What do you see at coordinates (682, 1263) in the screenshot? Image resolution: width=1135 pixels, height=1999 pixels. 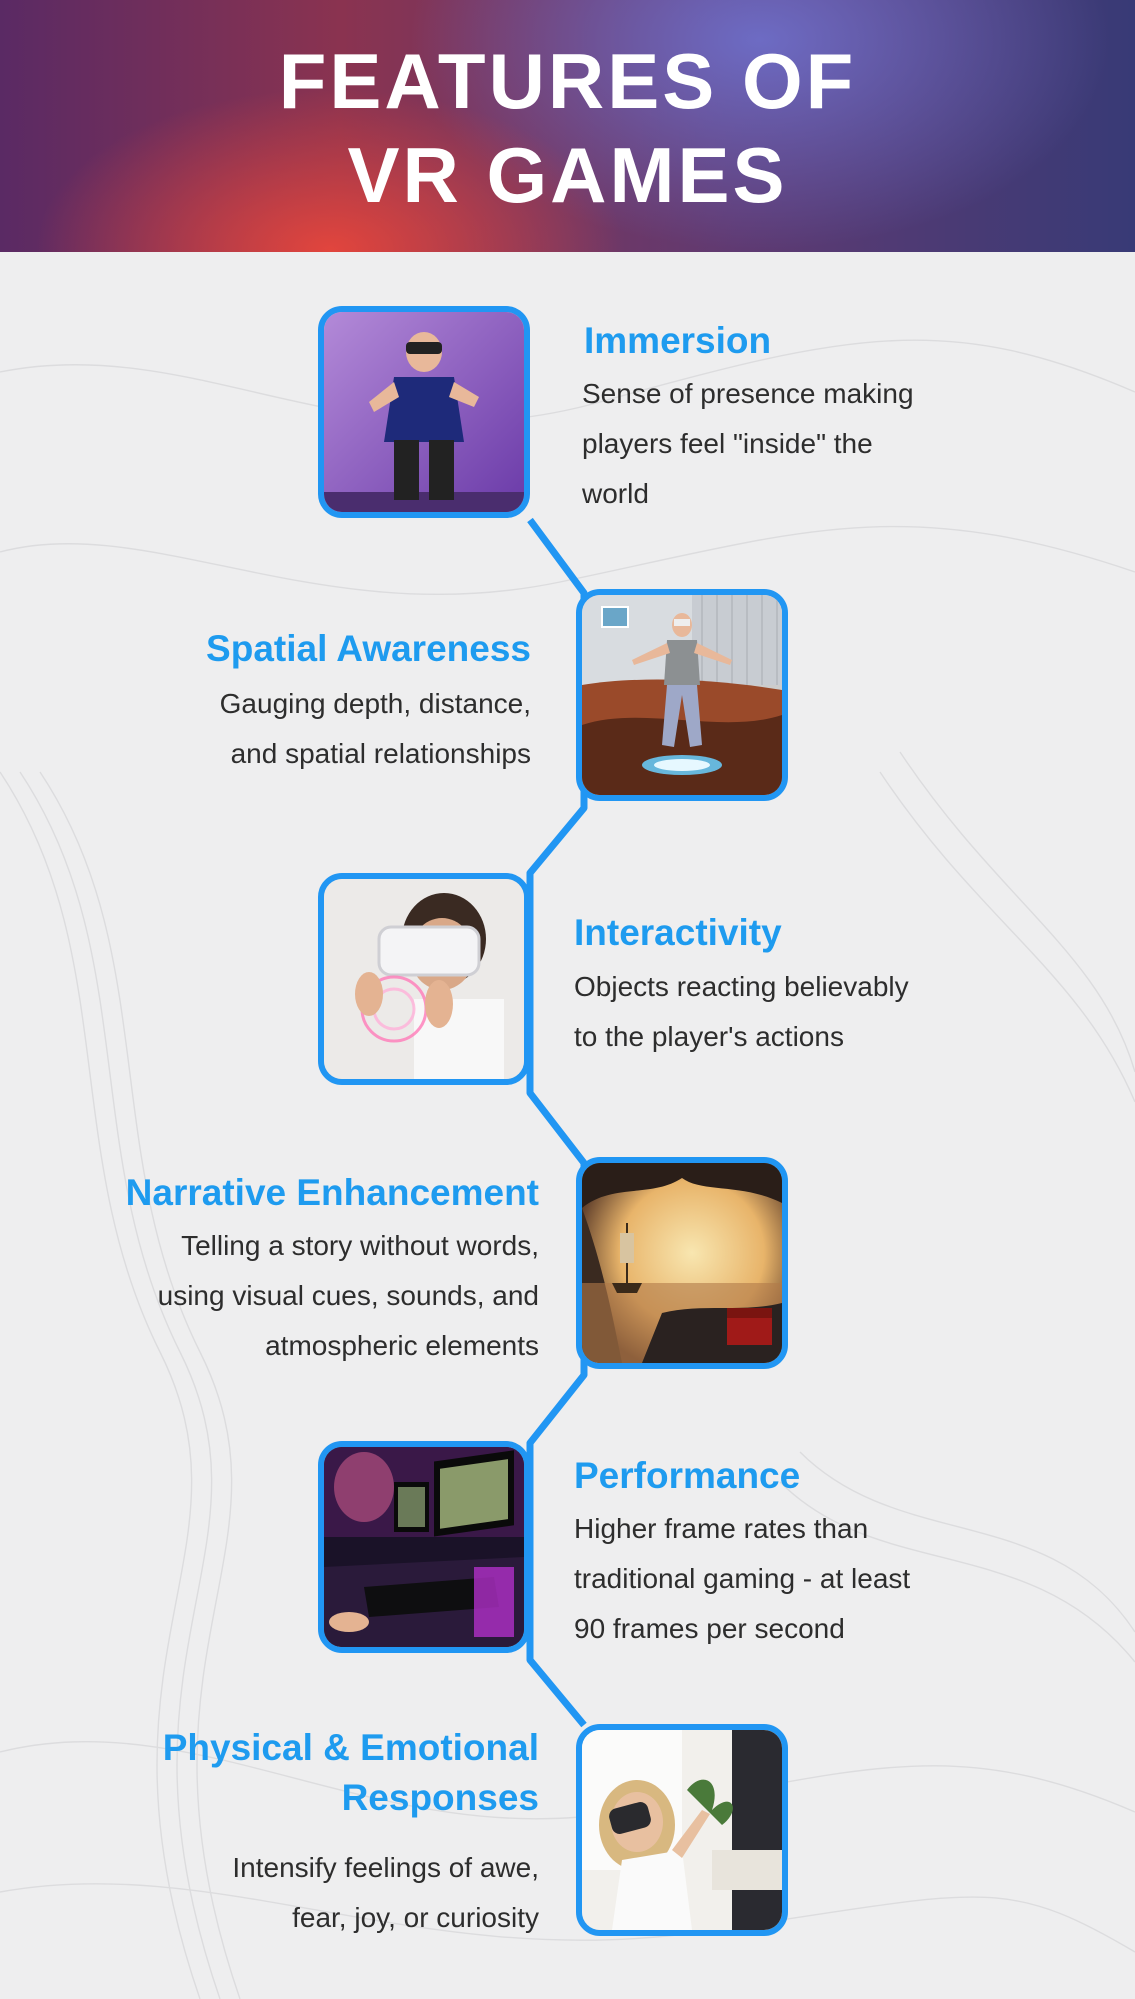 I see `pirate-ship-cave-treasure-image` at bounding box center [682, 1263].